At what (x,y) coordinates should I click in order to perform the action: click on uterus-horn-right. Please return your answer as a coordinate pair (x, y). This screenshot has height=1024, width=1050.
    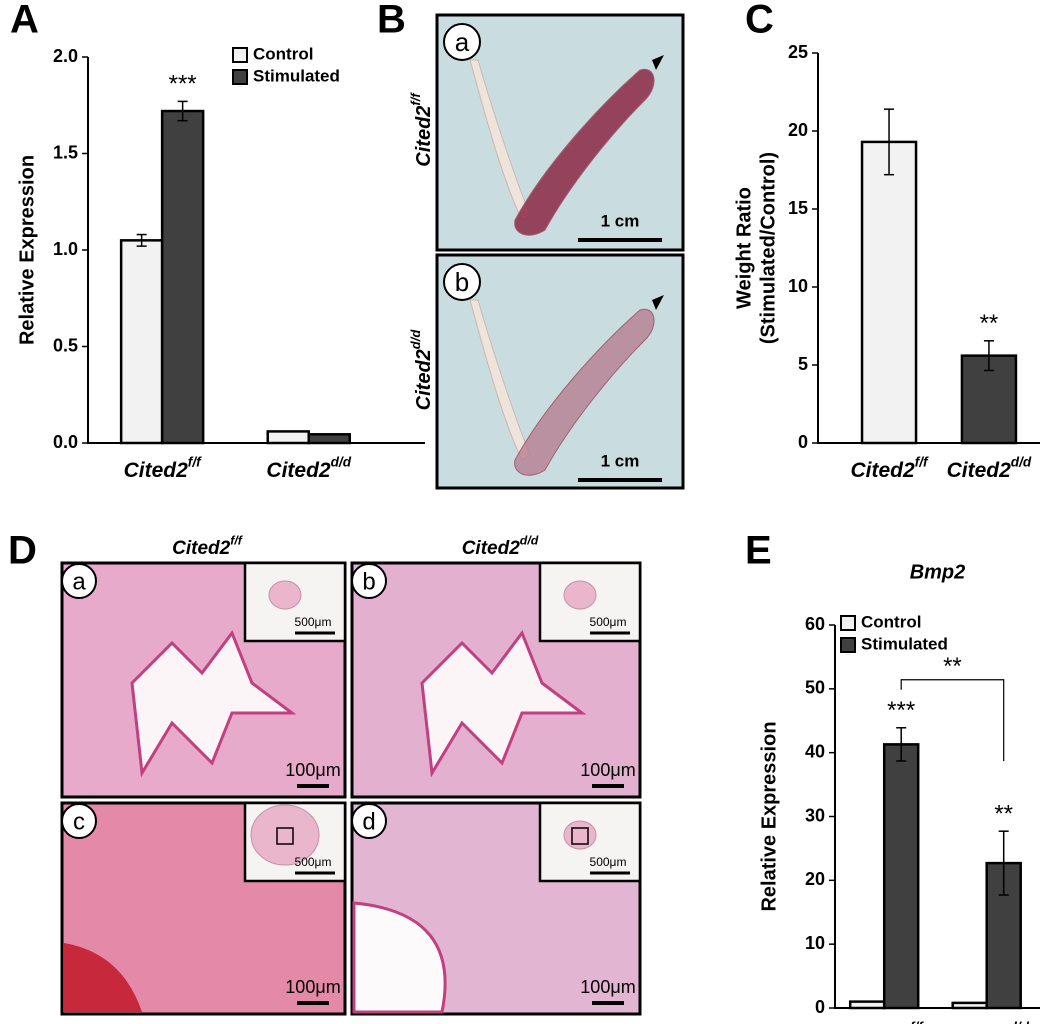
    Looking at the image, I should click on (584, 152).